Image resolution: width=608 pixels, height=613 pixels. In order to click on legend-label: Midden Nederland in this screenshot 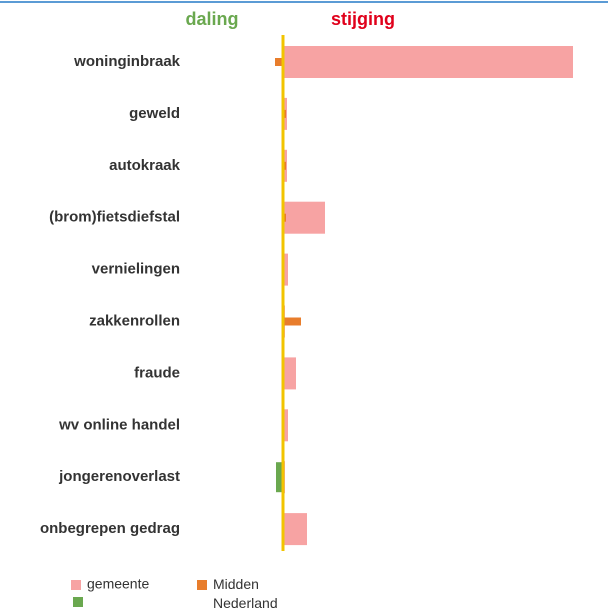, I will do `click(245, 593)`.